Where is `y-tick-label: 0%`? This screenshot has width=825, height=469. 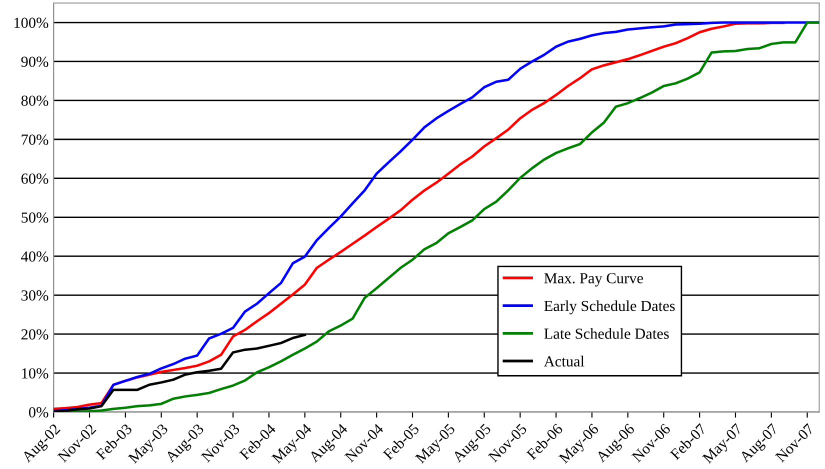
y-tick-label: 0% is located at coordinates (38, 412).